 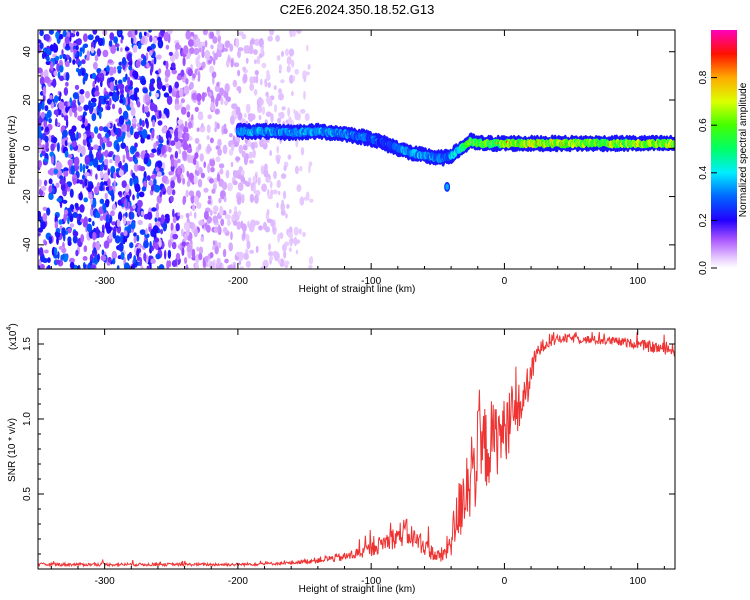 I want to click on colorbar-ticks: 0.0 0.2 0.4 0.6 0.8, so click(x=707, y=172).